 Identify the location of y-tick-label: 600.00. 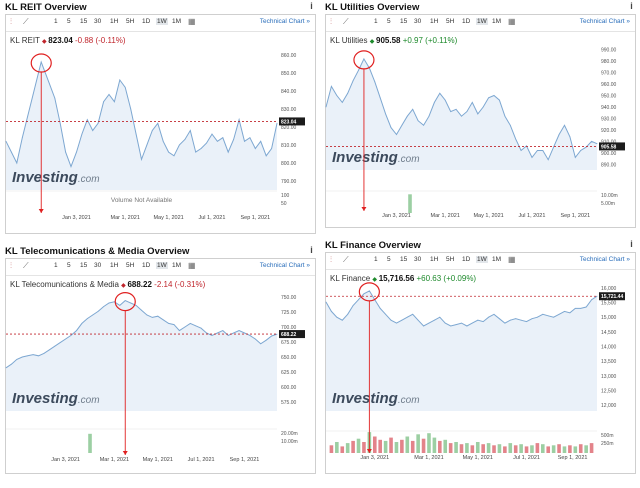
(289, 388).